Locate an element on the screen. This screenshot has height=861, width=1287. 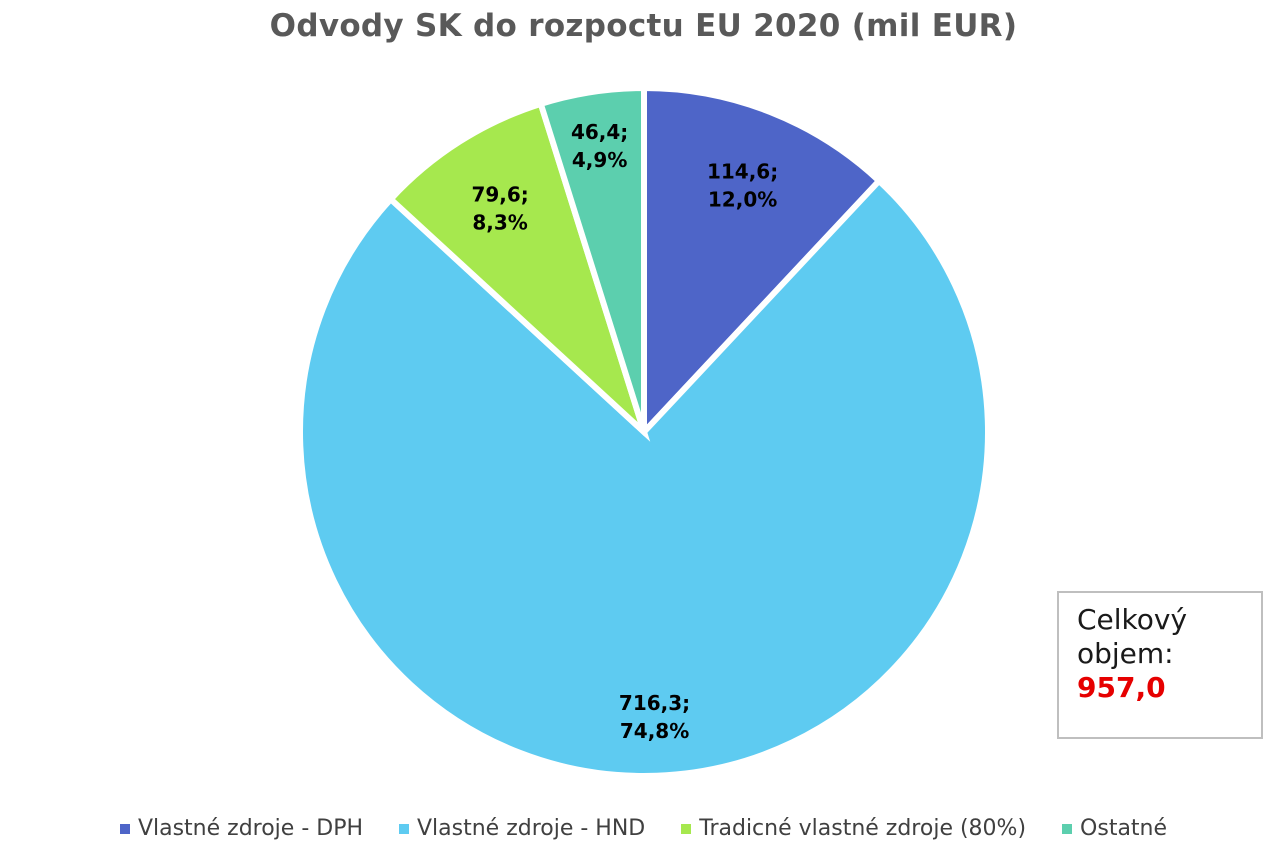
slice-data-label: 79,6; 8,3% is located at coordinates (499, 209).